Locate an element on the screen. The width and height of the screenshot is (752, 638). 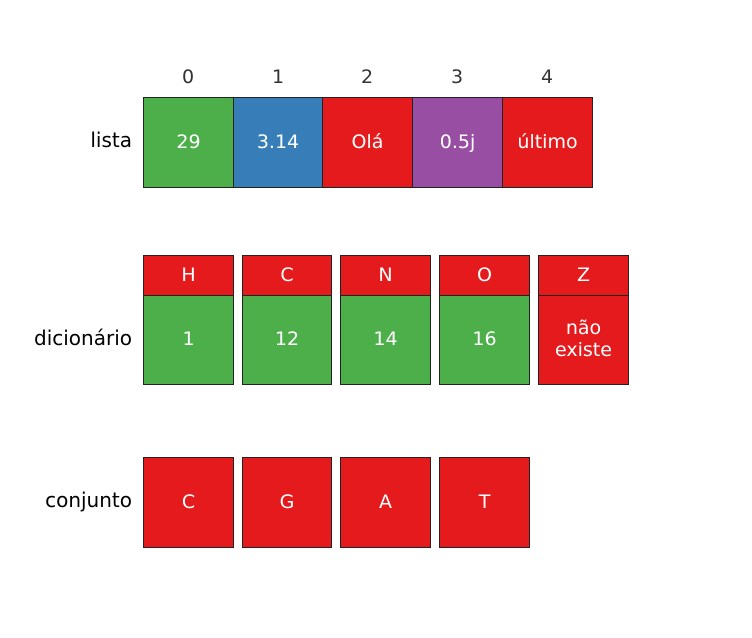
dicionario-key-4: Z is located at coordinates (583, 275).